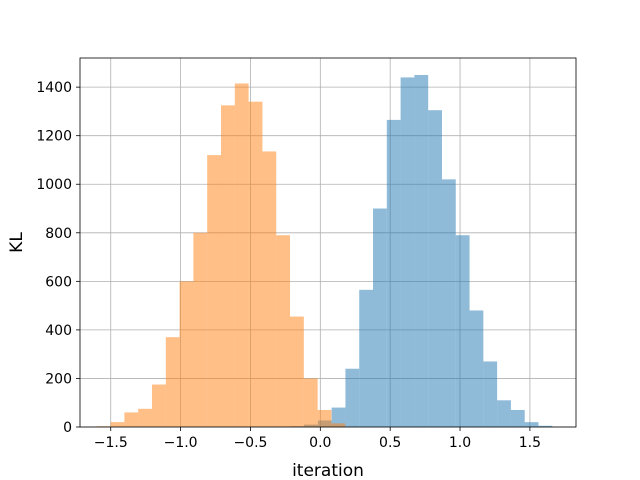 This screenshot has height=480, width=640. What do you see at coordinates (250, 443) in the screenshot?
I see `x-tick-label: −0.5` at bounding box center [250, 443].